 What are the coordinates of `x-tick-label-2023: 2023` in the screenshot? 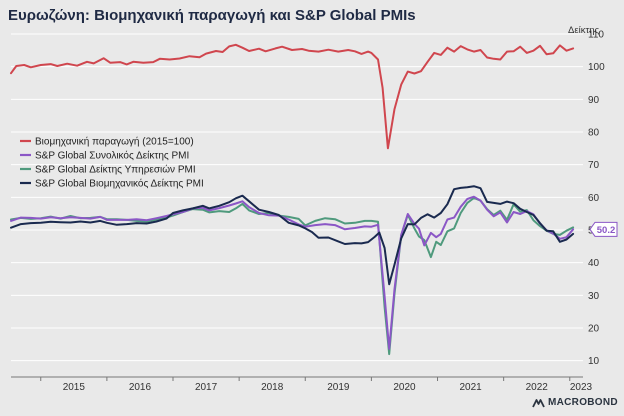 It's located at (581, 387).